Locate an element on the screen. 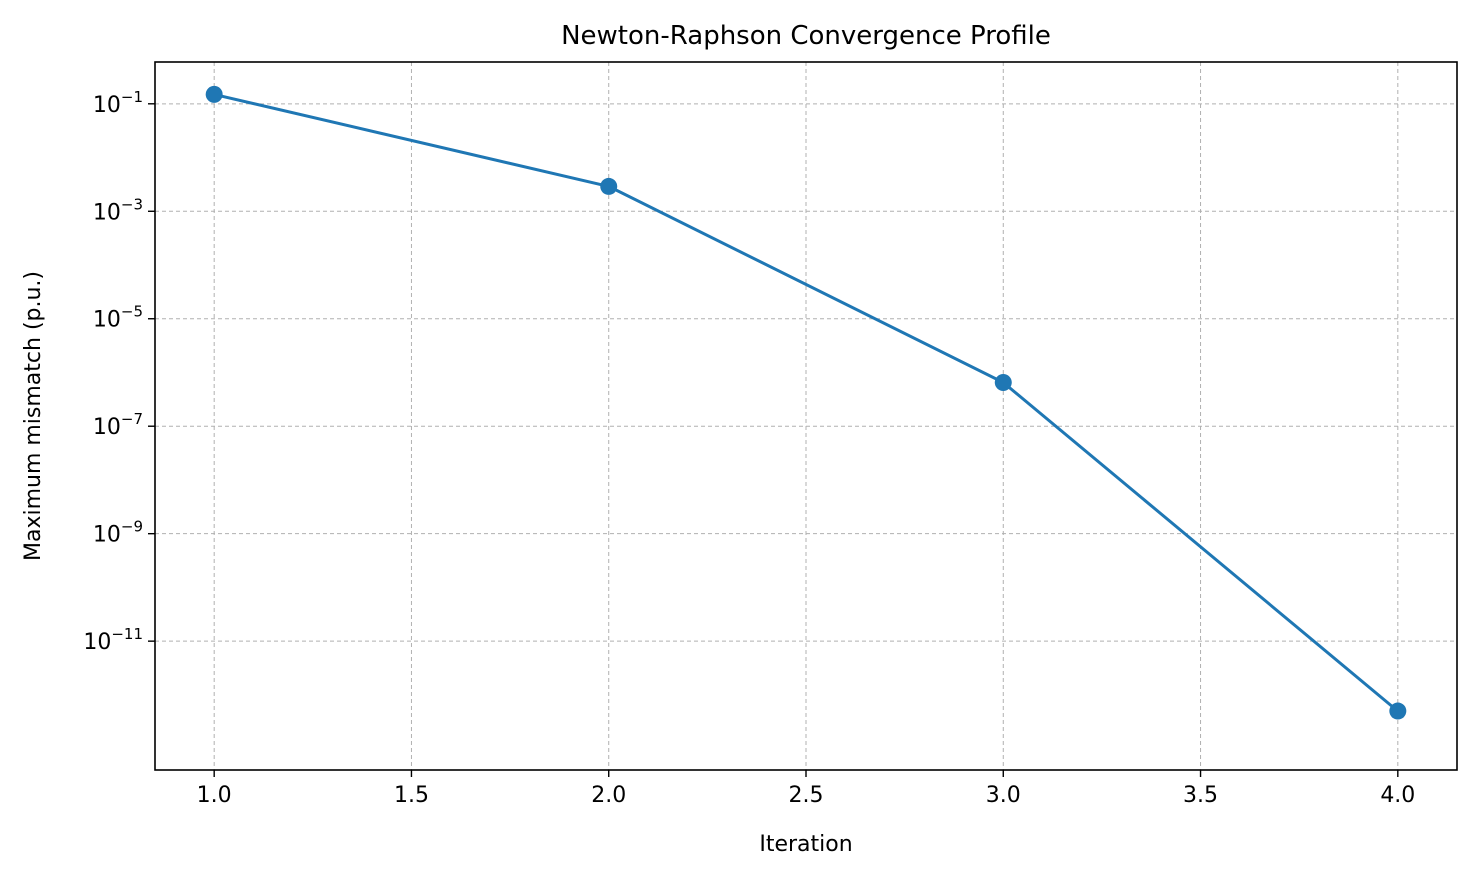 The width and height of the screenshot is (1478, 877). y-tick-label: 10⁻⁵ is located at coordinates (118, 318).